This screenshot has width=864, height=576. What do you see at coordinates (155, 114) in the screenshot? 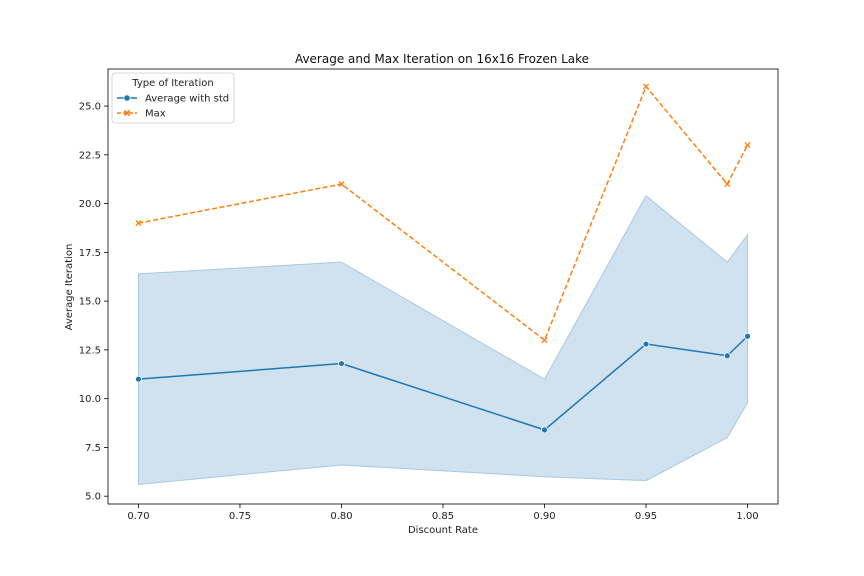
I see `legend-label: Max` at bounding box center [155, 114].